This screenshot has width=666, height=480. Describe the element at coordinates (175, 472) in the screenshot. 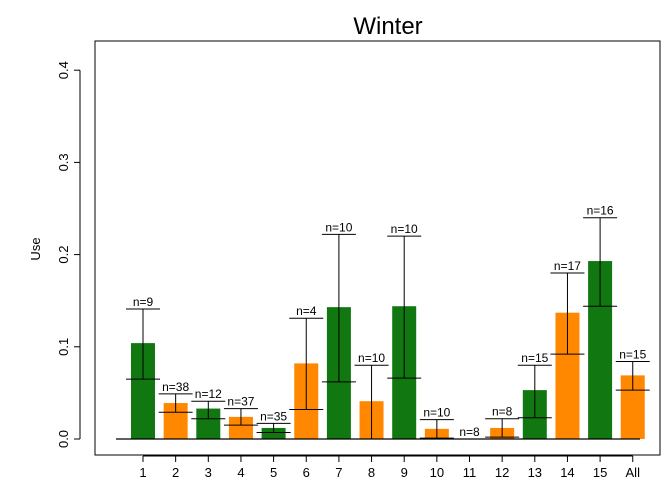

I see `x-tick-label: 2` at that location.